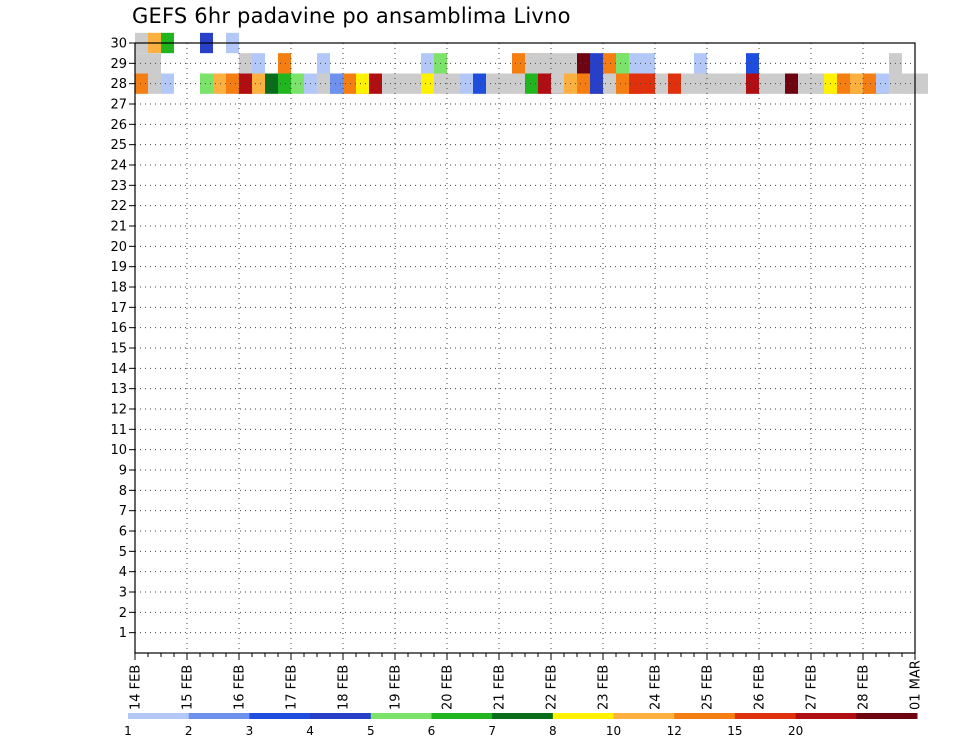  I want to click on x-tick-label: 20 FEB, so click(448, 687).